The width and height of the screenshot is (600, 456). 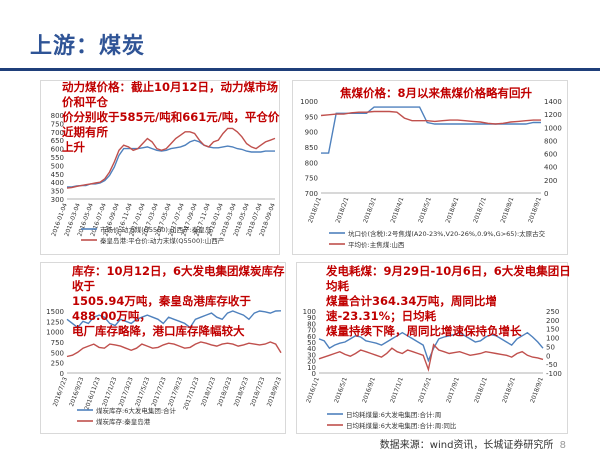 I want to click on y-right-tick-label: 1000, so click(x=553, y=128).